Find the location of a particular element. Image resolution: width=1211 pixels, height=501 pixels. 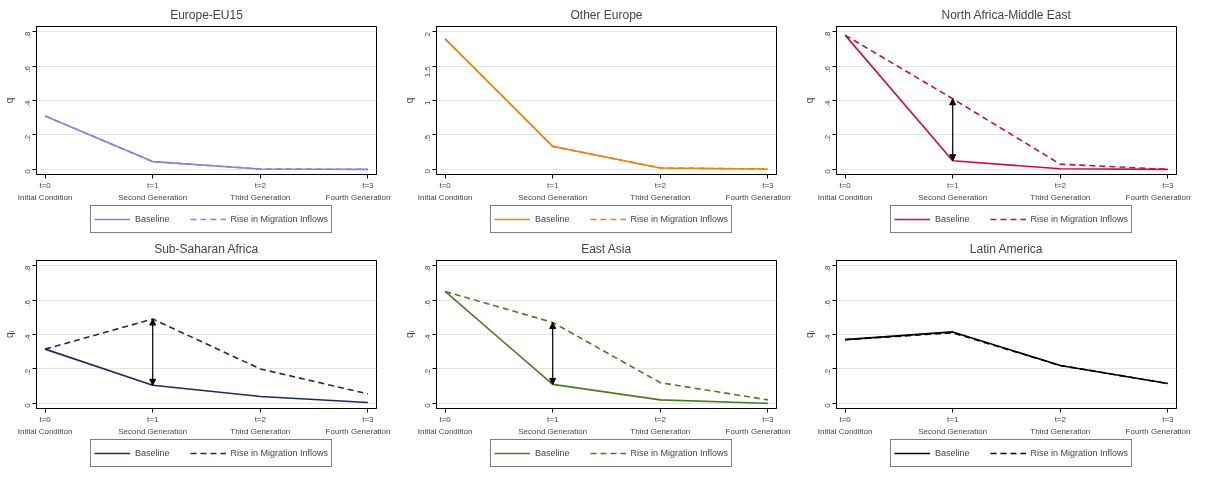

chart-title: East Asia is located at coordinates (606, 248).